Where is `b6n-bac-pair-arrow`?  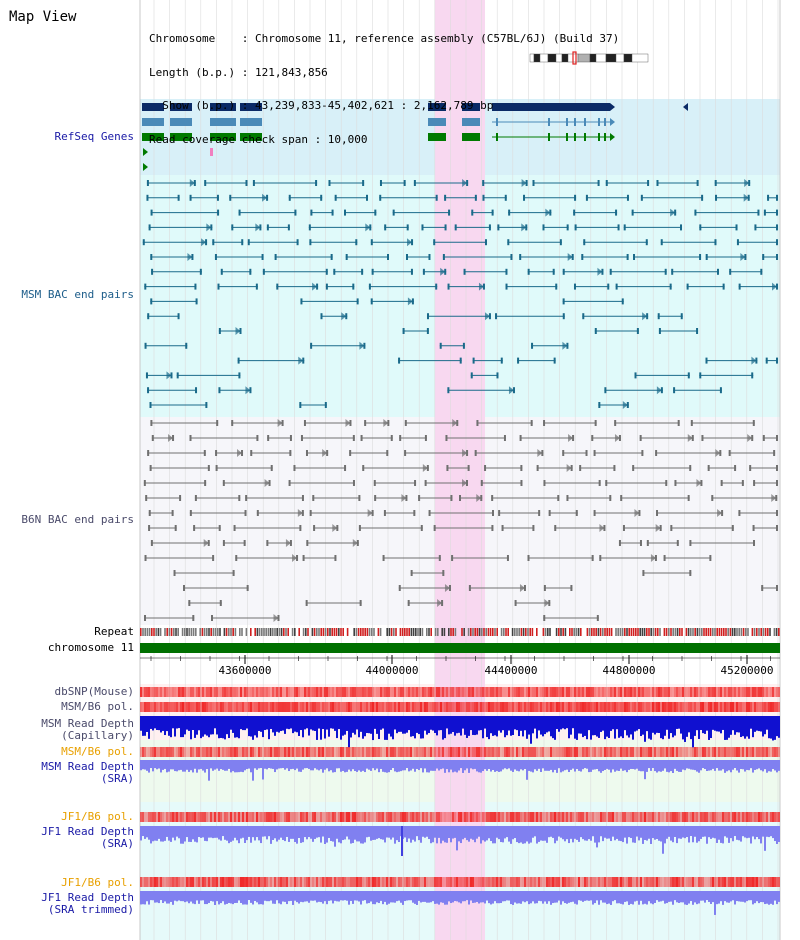 b6n-bac-pair-arrow is located at coordinates (440, 603).